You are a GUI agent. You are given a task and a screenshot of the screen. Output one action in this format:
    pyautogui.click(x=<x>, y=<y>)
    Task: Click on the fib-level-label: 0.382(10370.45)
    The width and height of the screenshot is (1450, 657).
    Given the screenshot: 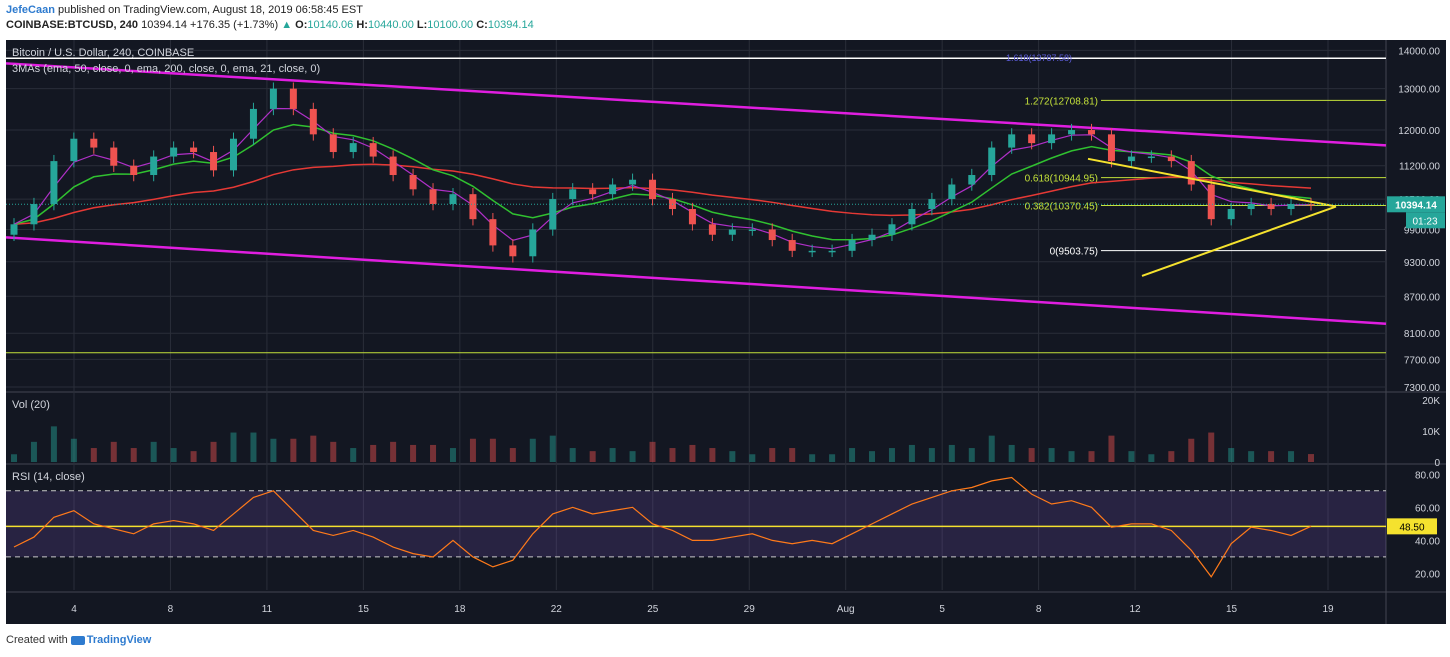 What is the action you would take?
    pyautogui.click(x=1061, y=206)
    